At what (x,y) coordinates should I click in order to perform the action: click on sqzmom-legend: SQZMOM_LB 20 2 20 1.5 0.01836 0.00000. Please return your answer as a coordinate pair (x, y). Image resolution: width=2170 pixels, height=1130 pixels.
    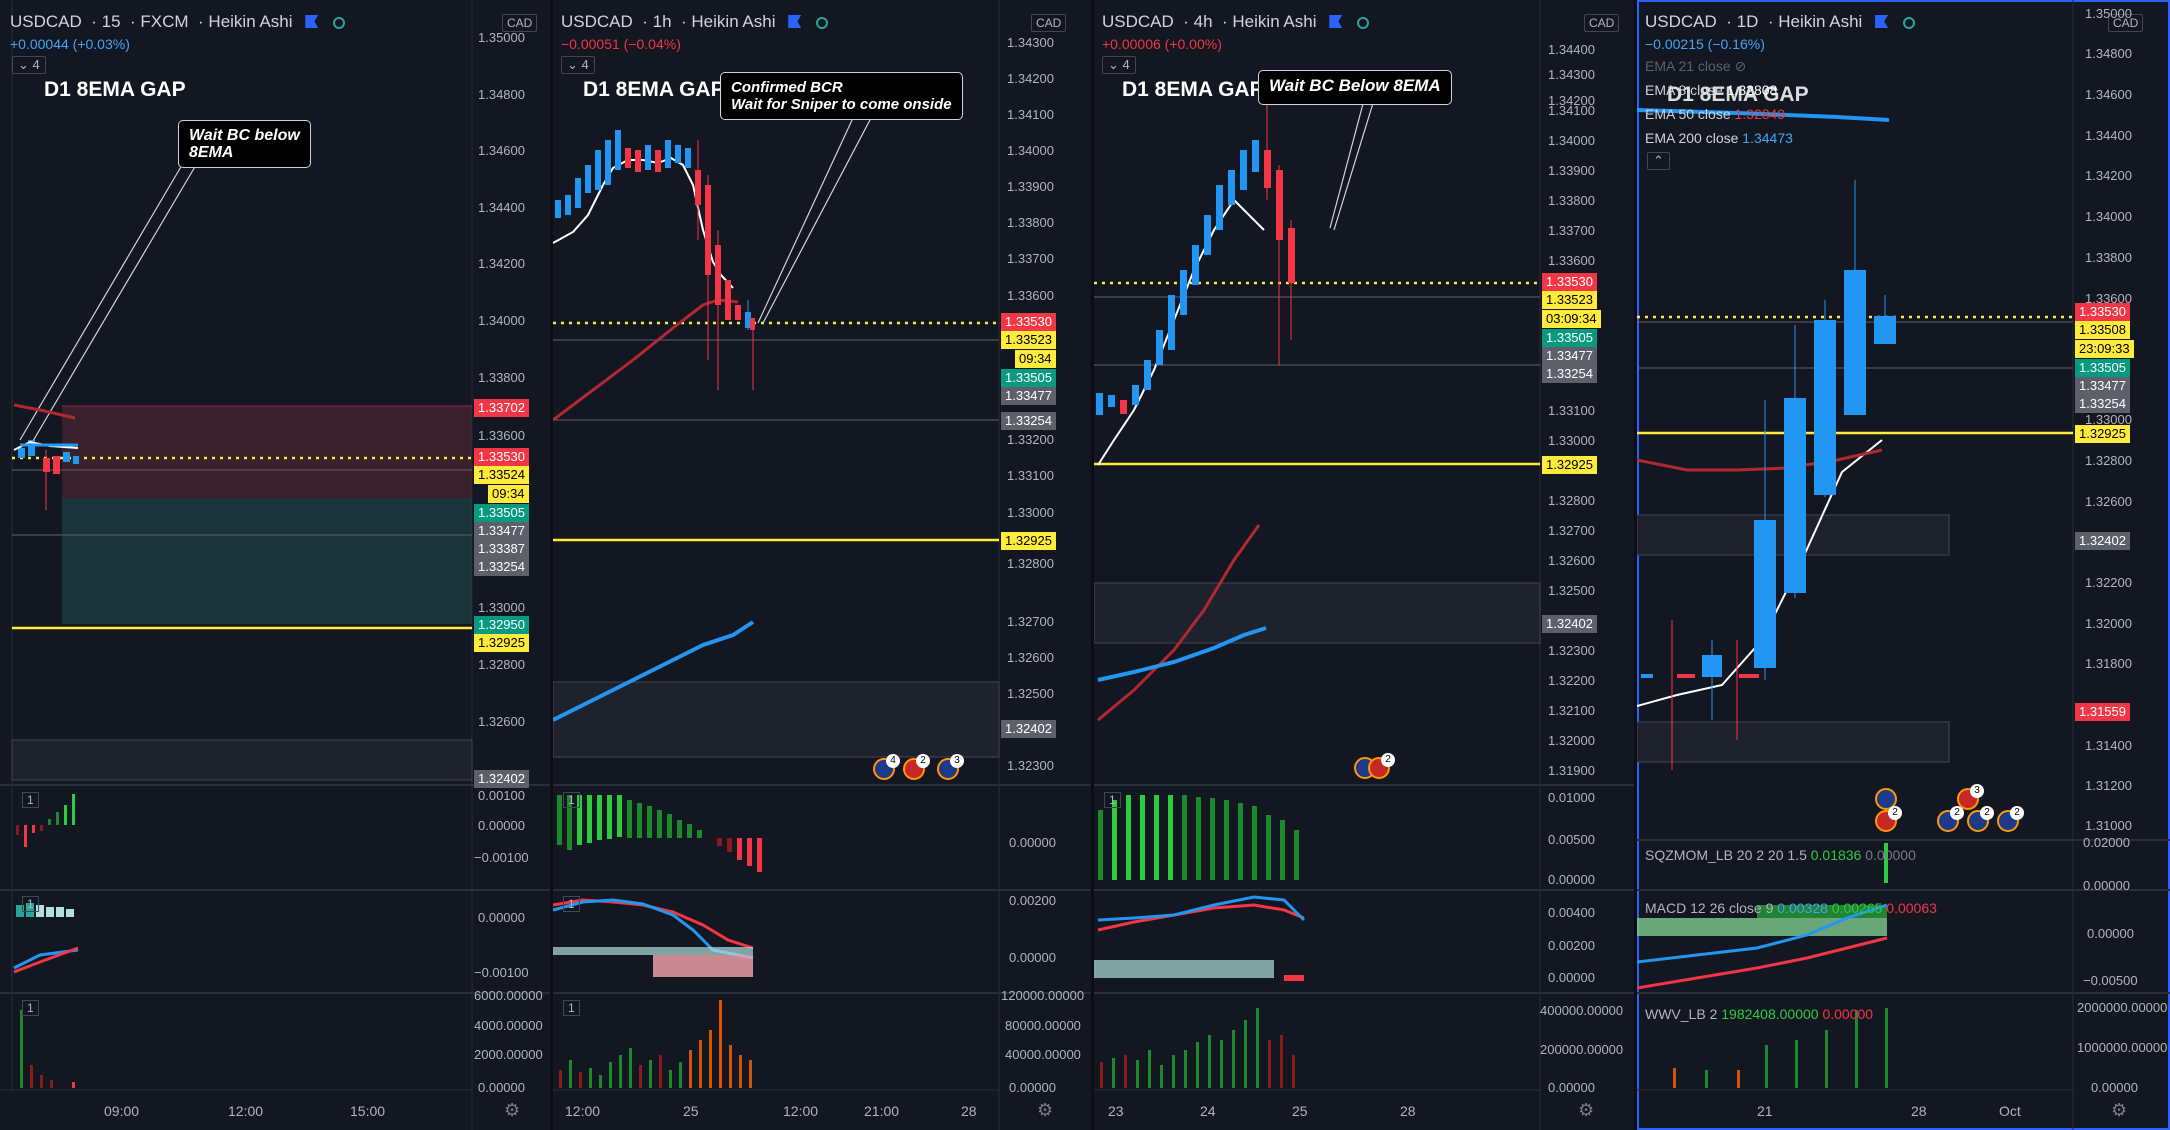
    Looking at the image, I should click on (1780, 855).